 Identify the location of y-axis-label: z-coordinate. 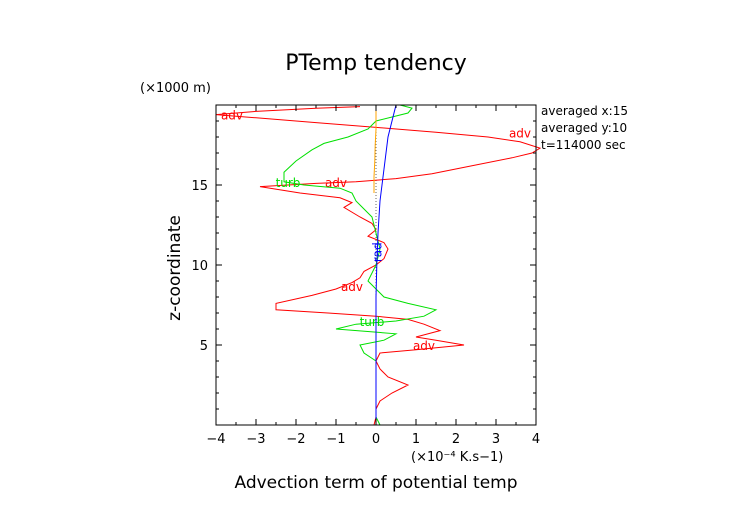
(175, 268).